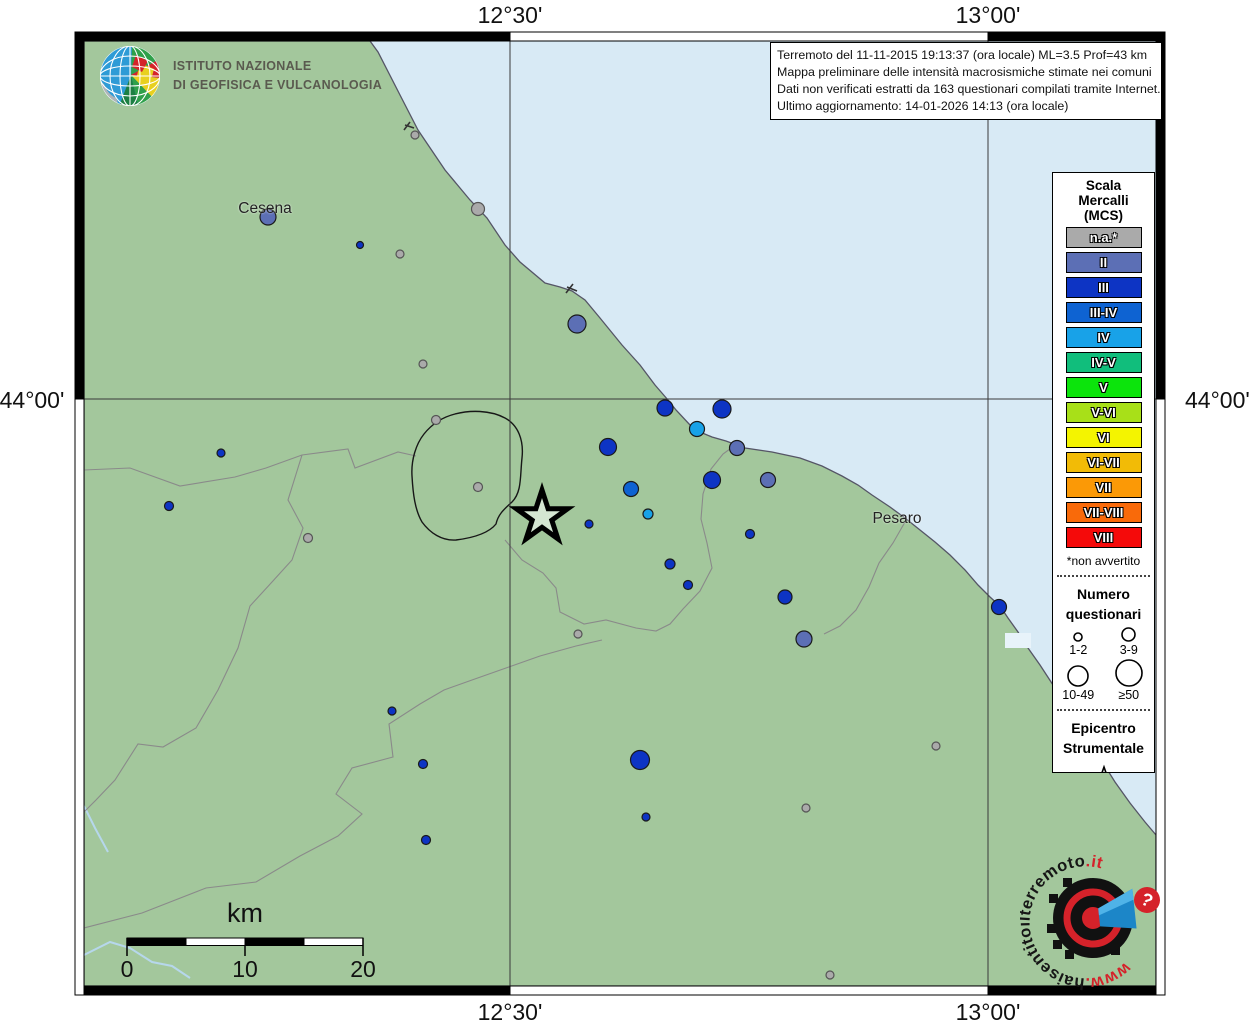  I want to click on intensity-point-III-IV, so click(631, 489).